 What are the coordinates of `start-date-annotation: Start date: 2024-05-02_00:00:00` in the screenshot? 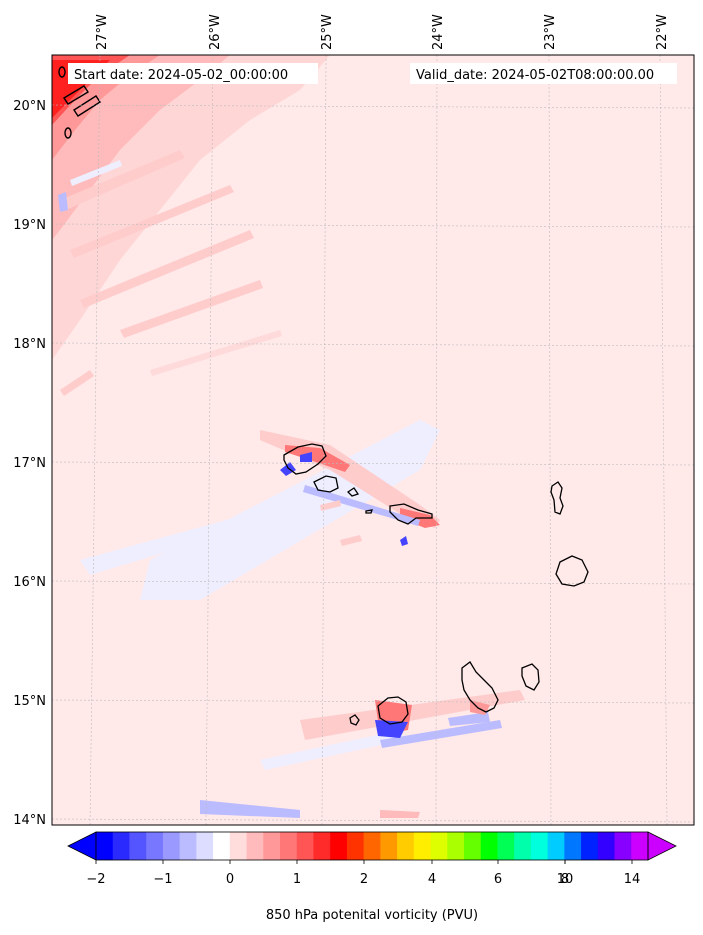 It's located at (193, 73).